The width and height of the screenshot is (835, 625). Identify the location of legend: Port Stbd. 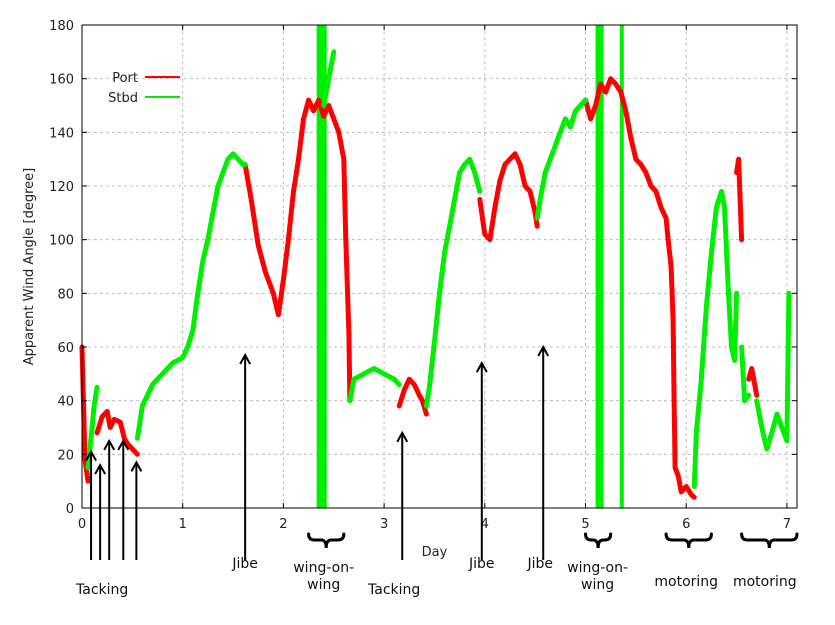
(144, 88).